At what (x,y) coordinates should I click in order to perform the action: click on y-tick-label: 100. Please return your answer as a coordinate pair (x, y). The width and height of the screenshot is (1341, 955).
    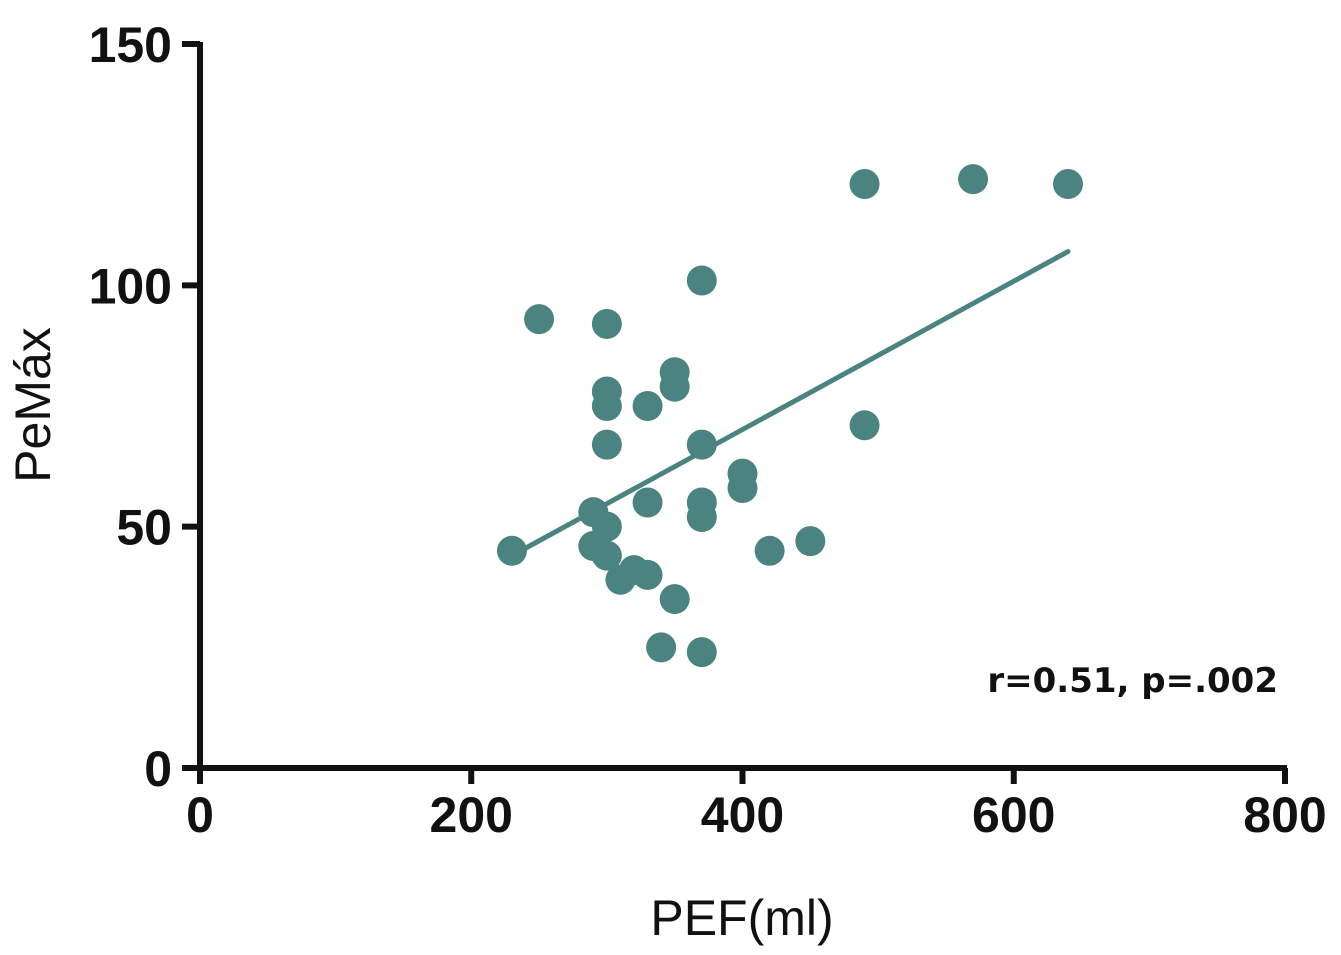
    Looking at the image, I should click on (130, 286).